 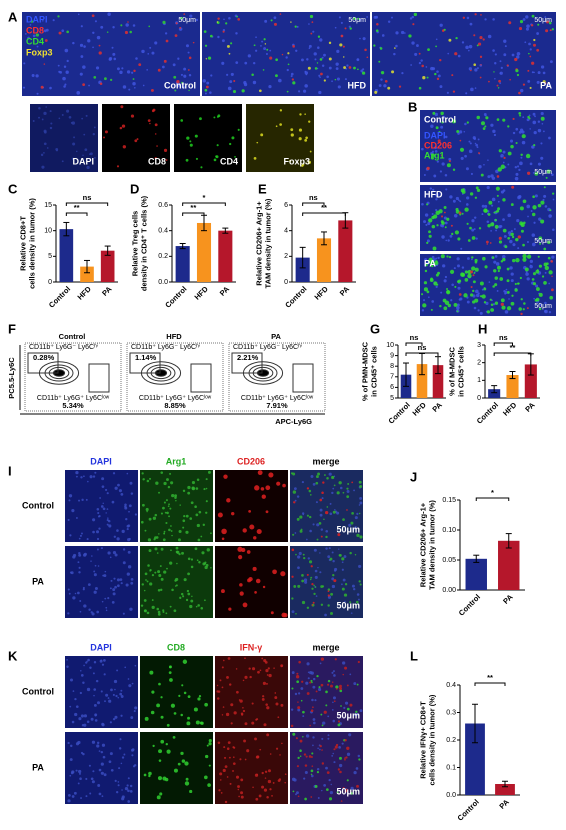 What do you see at coordinates (449, 590) in the screenshot?
I see `label: 0.00` at bounding box center [449, 590].